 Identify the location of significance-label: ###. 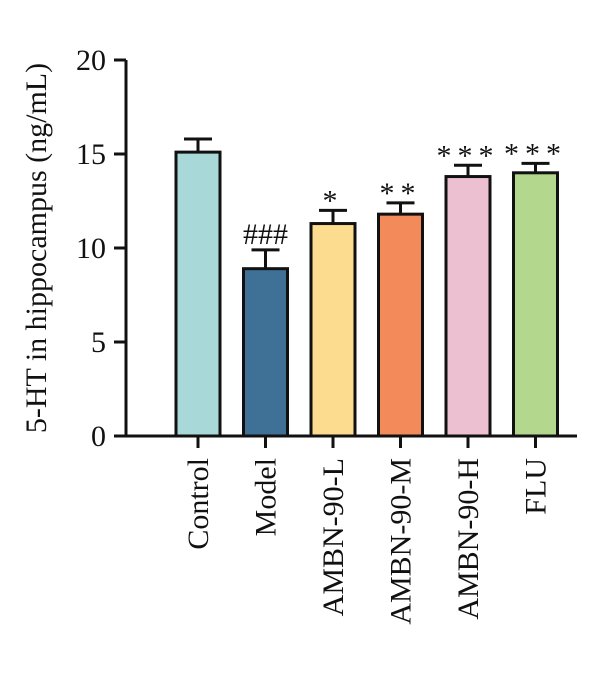
(265, 234).